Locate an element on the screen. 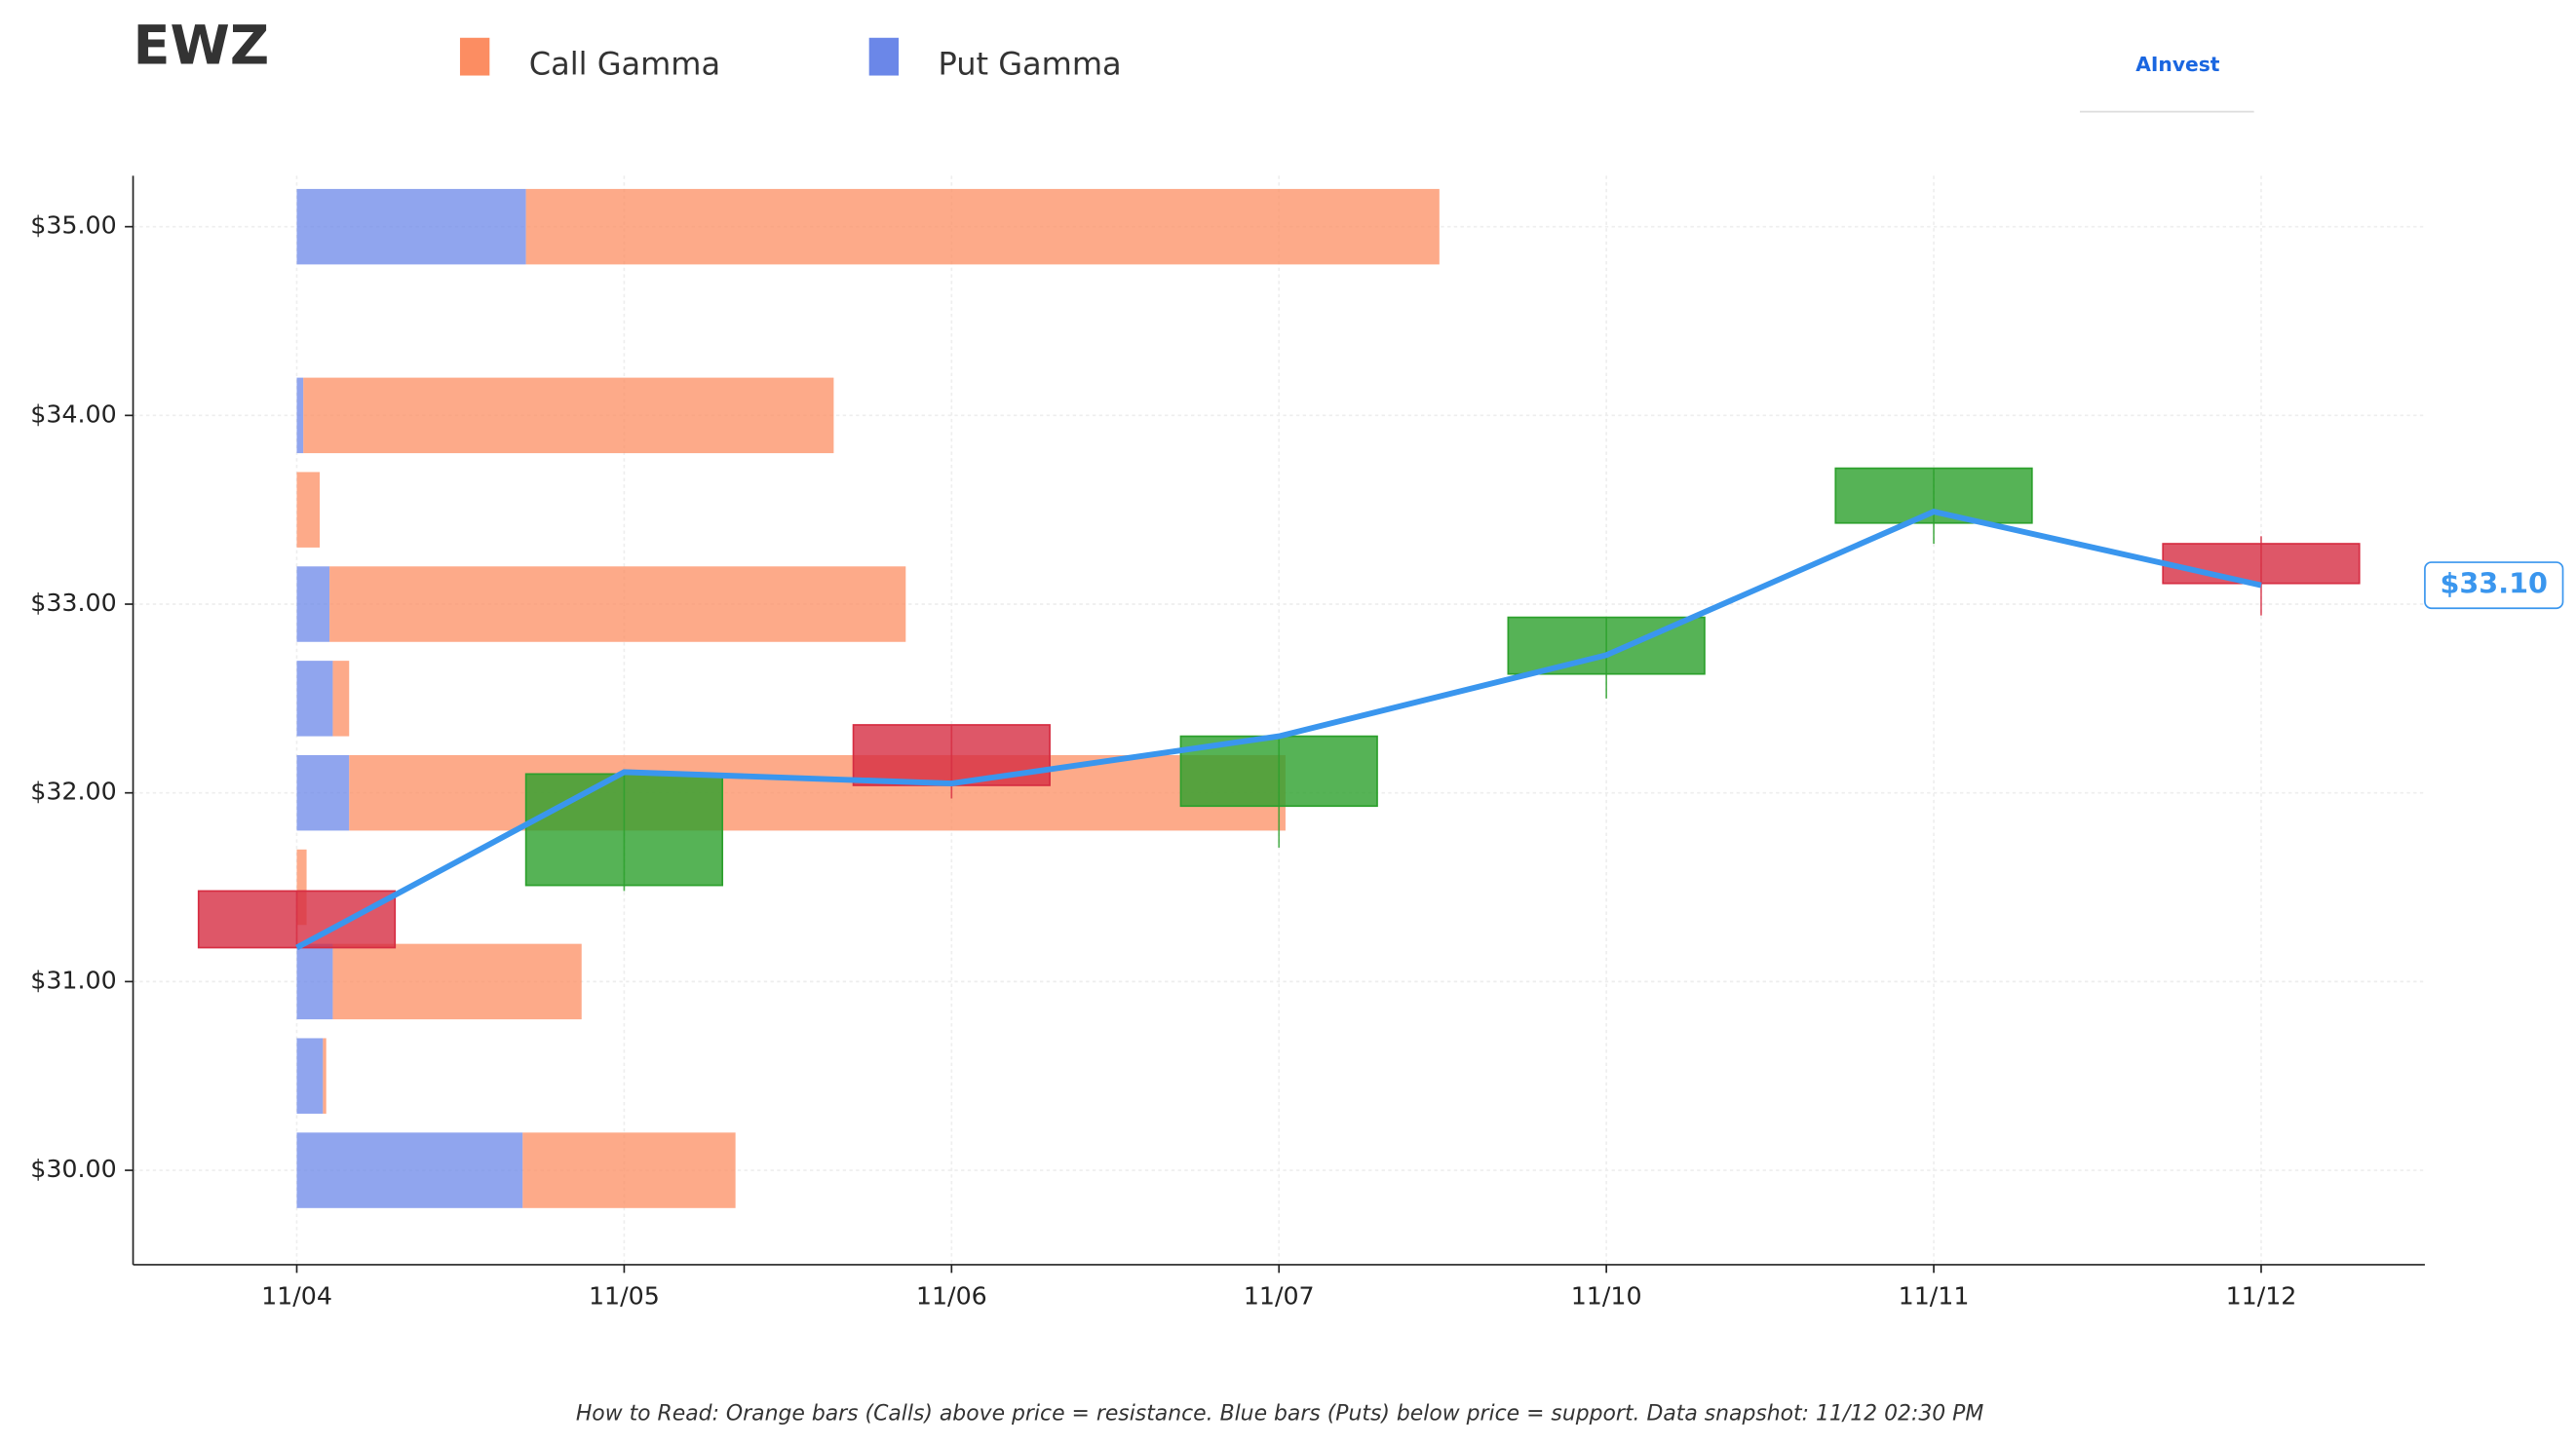 The width and height of the screenshot is (2576, 1446). legend-label: Call Gamma is located at coordinates (624, 63).